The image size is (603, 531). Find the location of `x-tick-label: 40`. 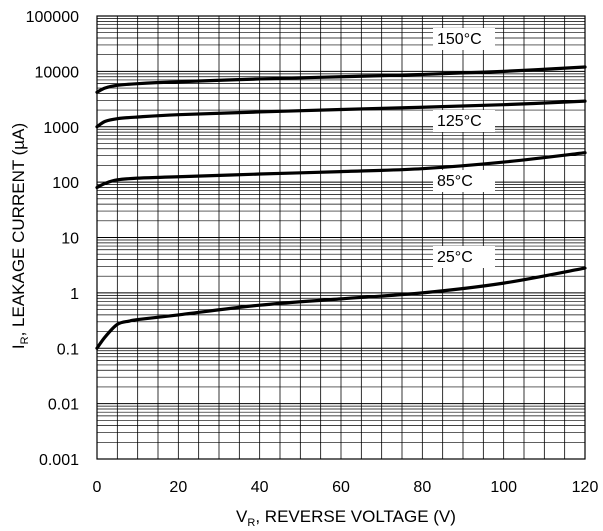

x-tick-label: 40 is located at coordinates (260, 487).